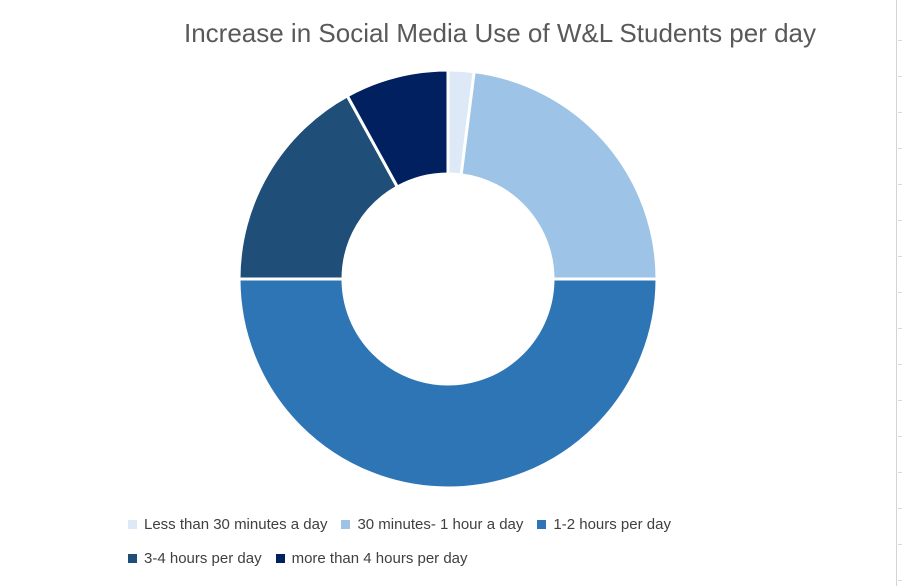  Describe the element at coordinates (440, 524) in the screenshot. I see `legend-label: 30 minutes- 1 hour a day` at that location.